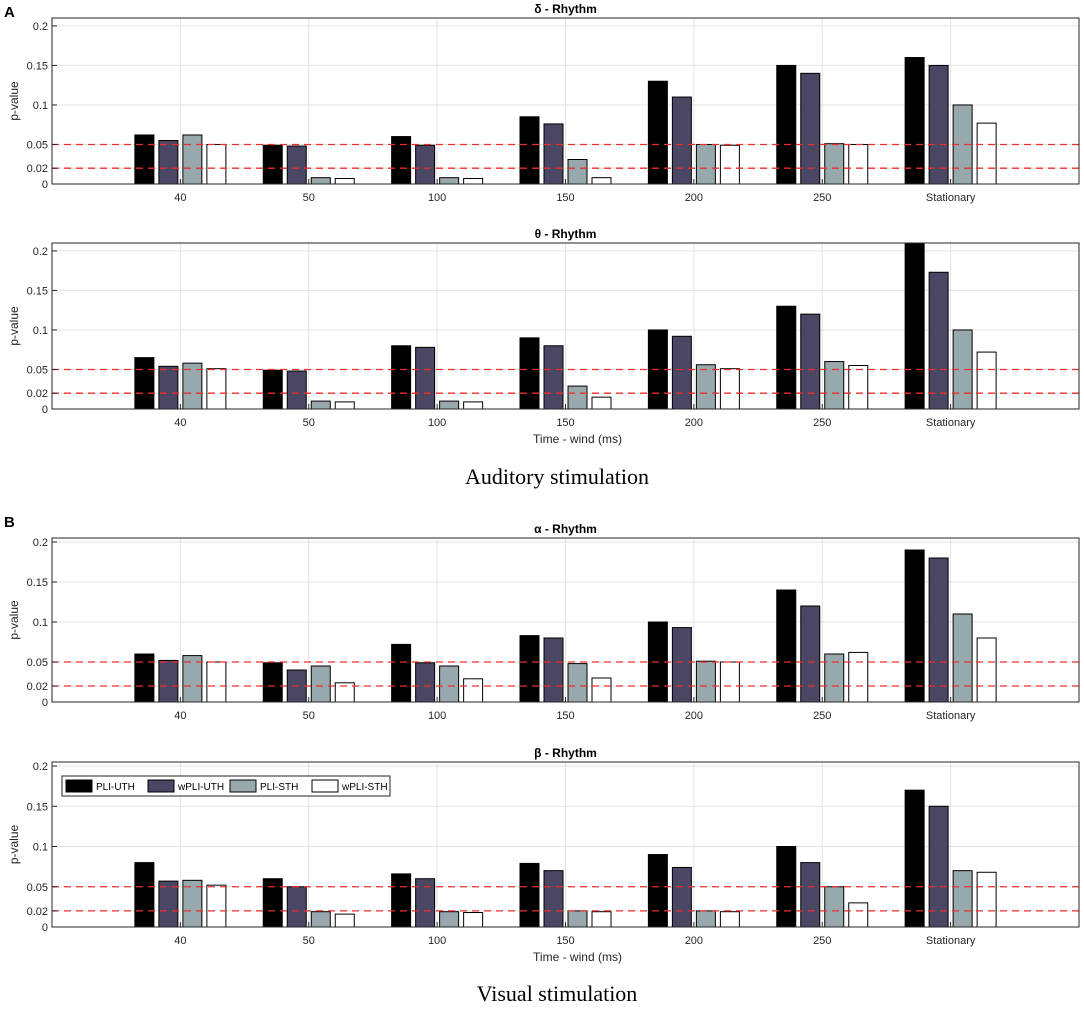 This screenshot has height=1009, width=1084. I want to click on legend-label-pli-uth: PLI-UTH, so click(115, 787).